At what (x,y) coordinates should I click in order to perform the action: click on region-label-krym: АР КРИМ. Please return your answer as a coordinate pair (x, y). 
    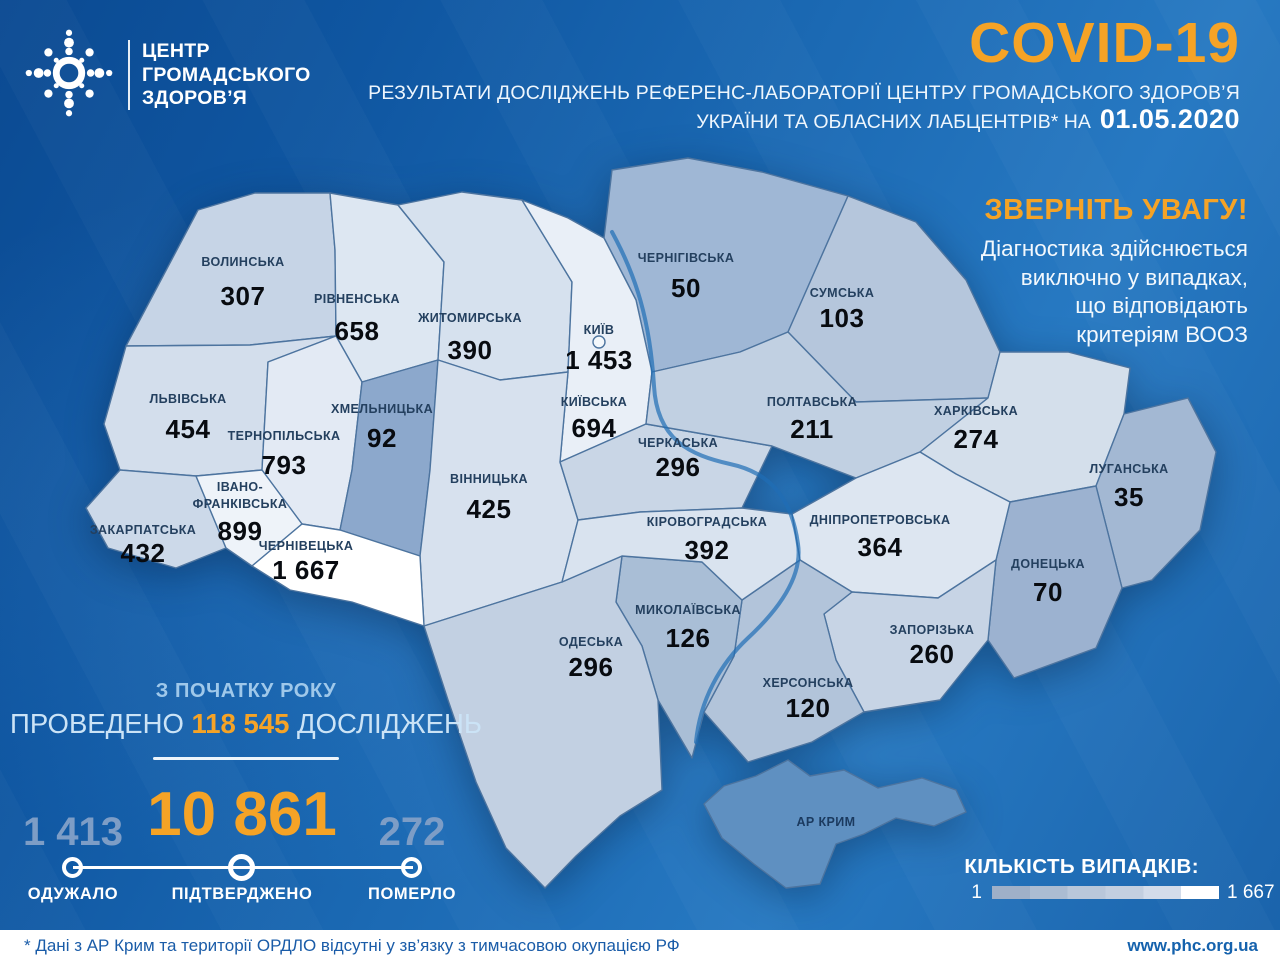
    Looking at the image, I should click on (825, 822).